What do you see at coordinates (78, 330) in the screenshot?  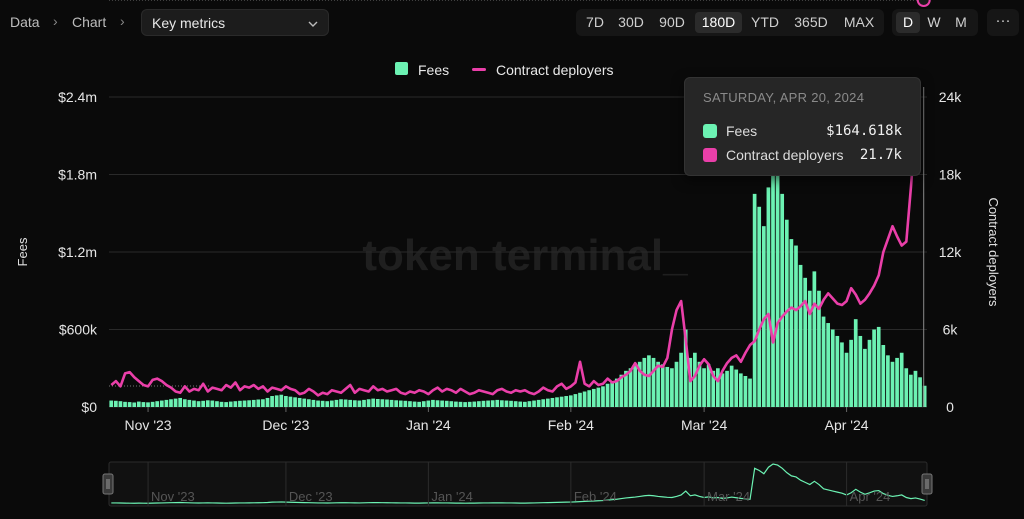 I see `y-tick-label: $600k` at bounding box center [78, 330].